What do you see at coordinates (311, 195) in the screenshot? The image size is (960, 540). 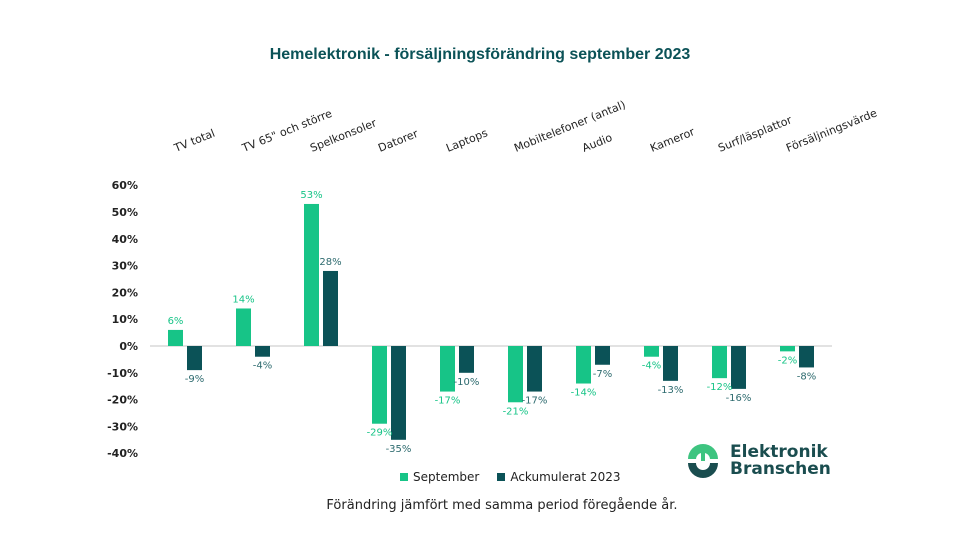 I see `data-label-september: 53%` at bounding box center [311, 195].